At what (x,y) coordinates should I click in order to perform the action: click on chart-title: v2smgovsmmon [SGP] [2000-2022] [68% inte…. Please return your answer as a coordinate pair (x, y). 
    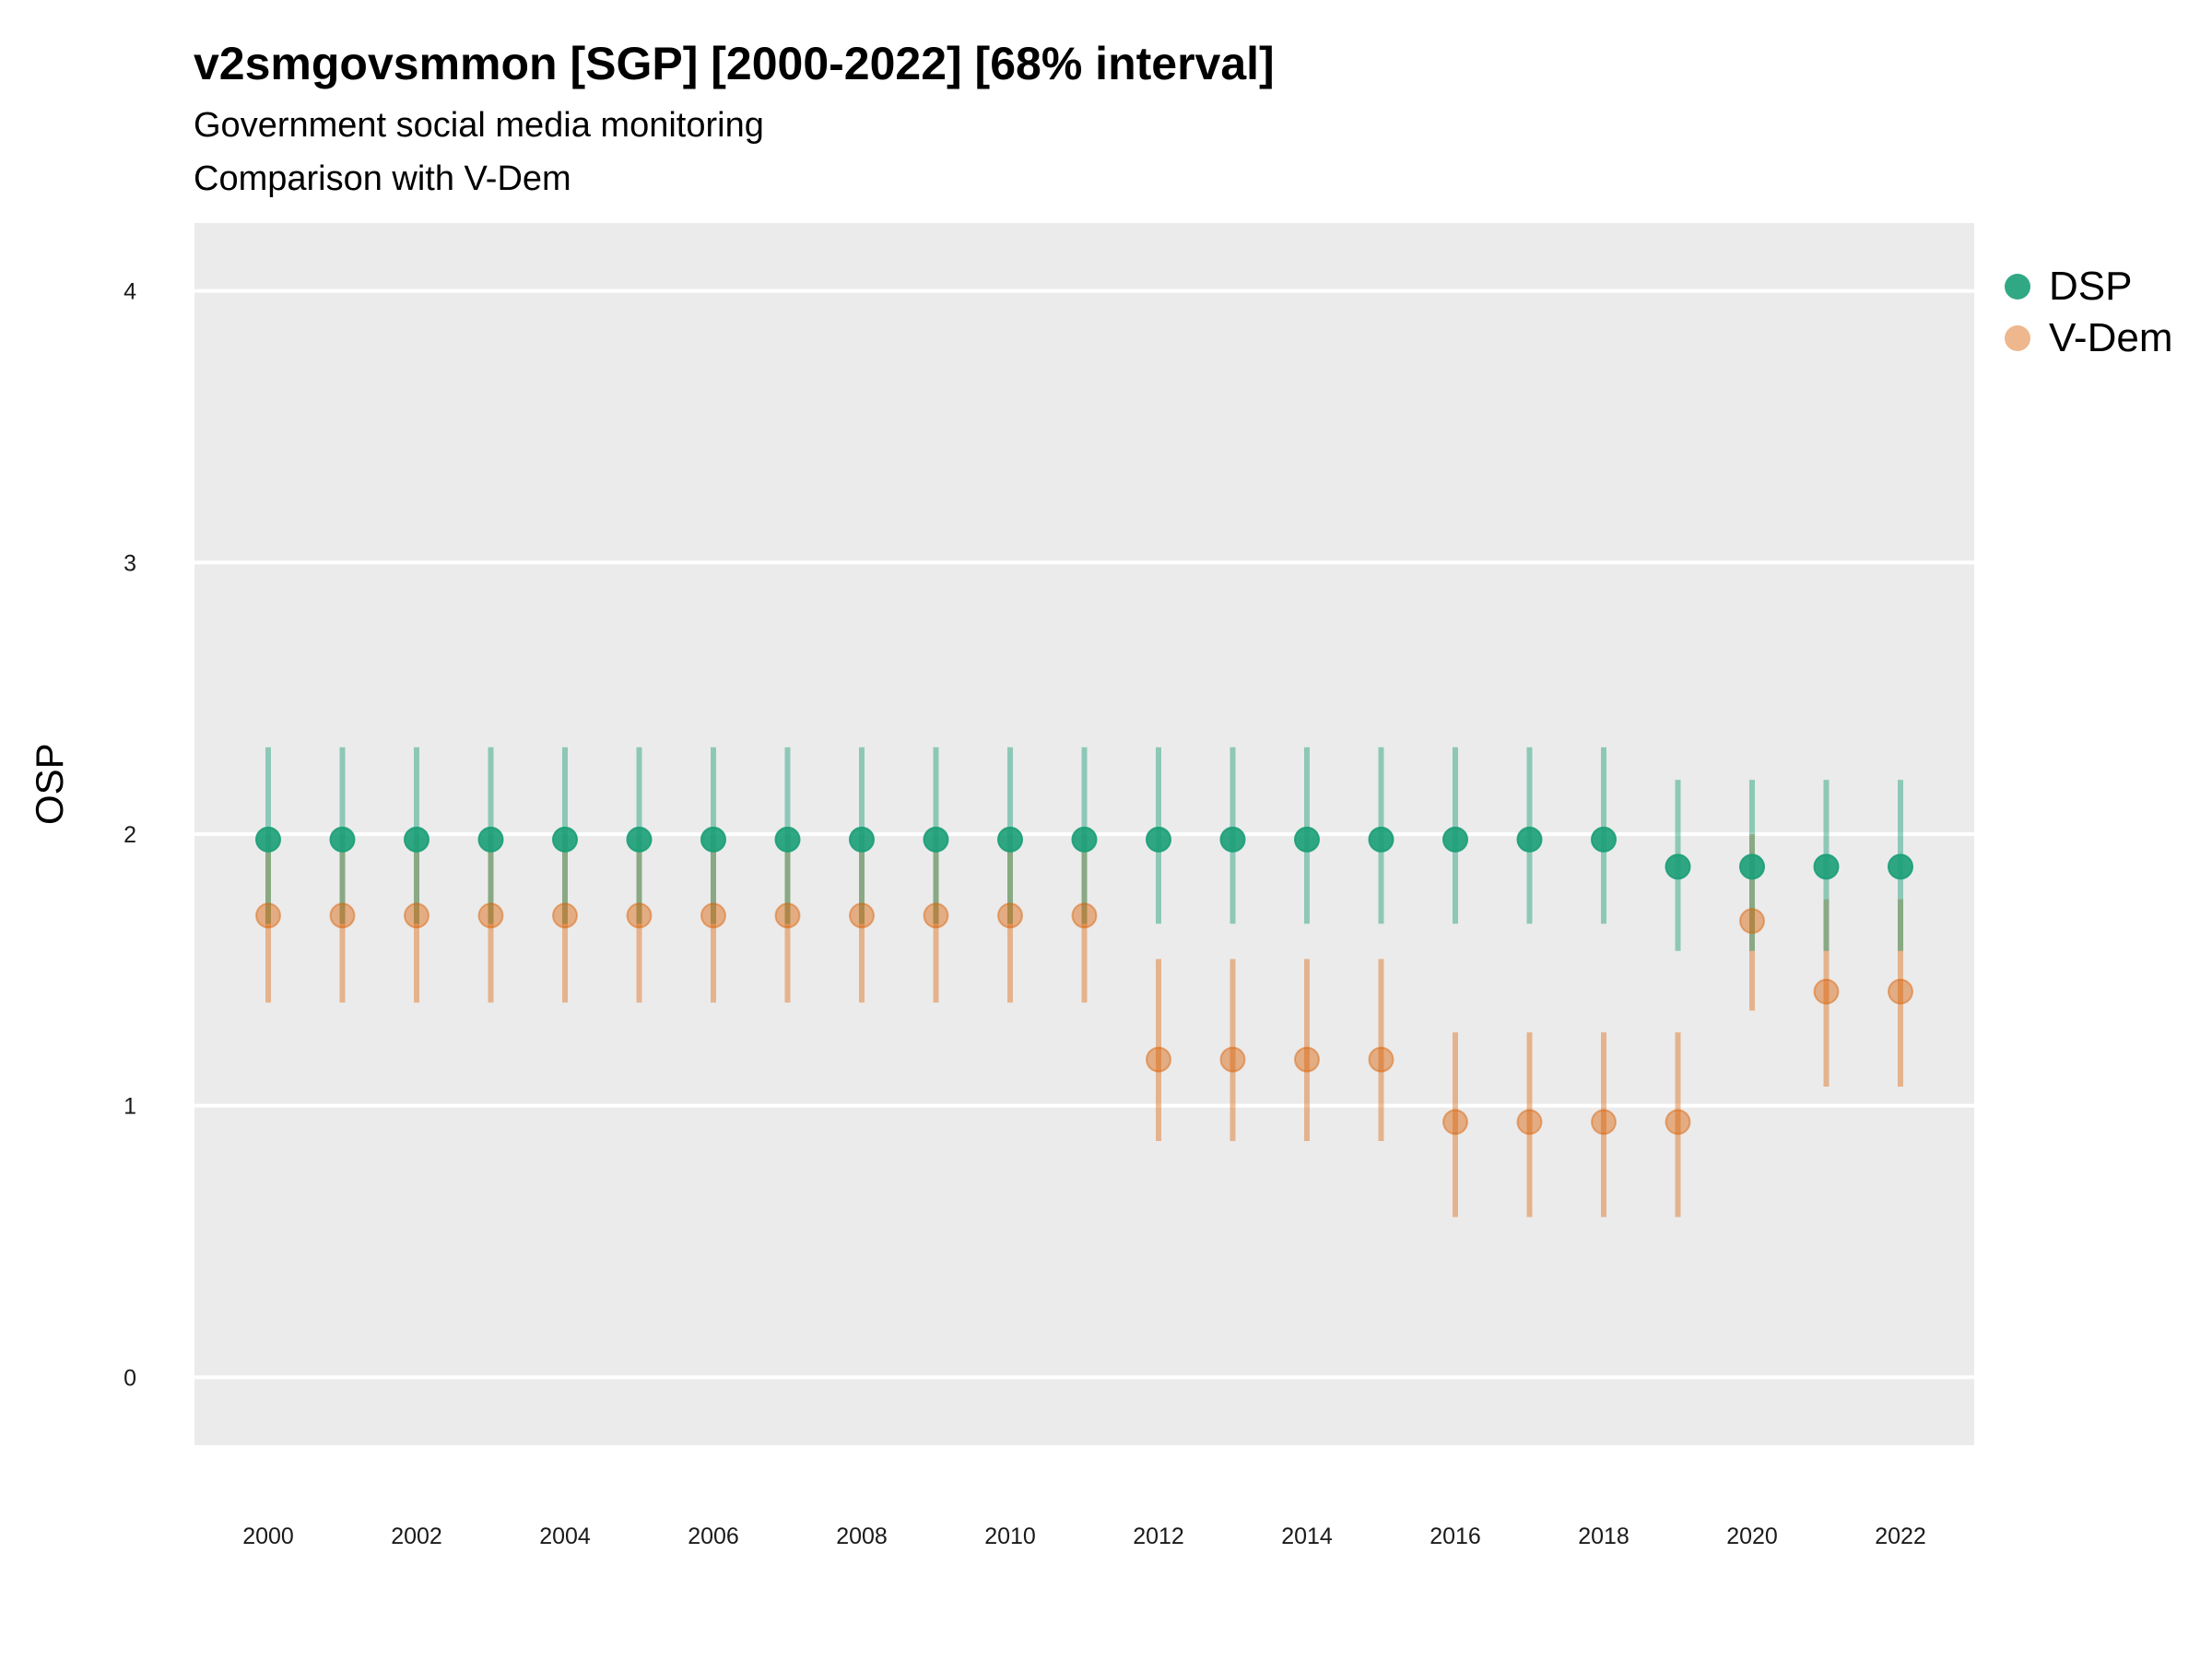
    Looking at the image, I should click on (734, 63).